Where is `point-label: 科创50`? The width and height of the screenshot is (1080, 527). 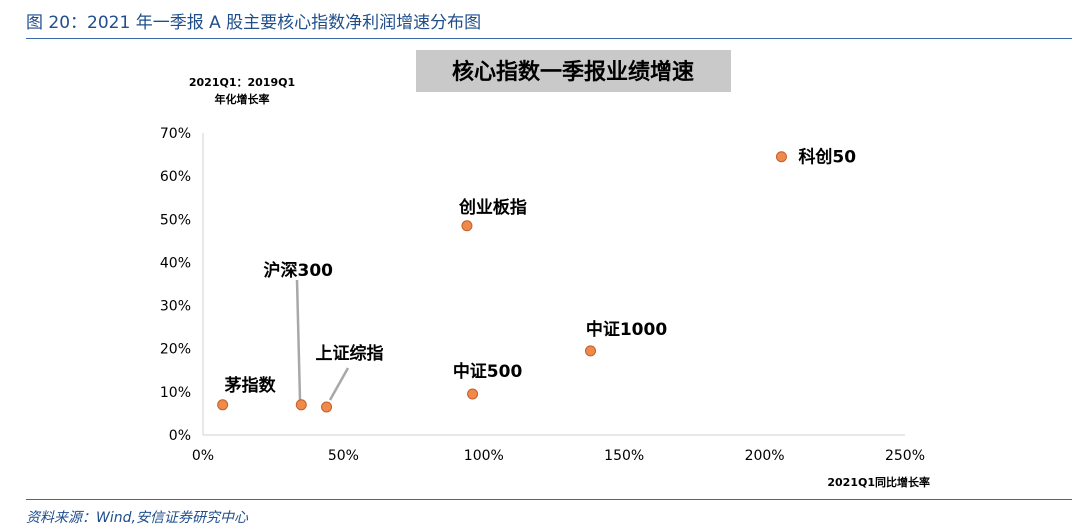
point-label: 科创50 is located at coordinates (827, 157).